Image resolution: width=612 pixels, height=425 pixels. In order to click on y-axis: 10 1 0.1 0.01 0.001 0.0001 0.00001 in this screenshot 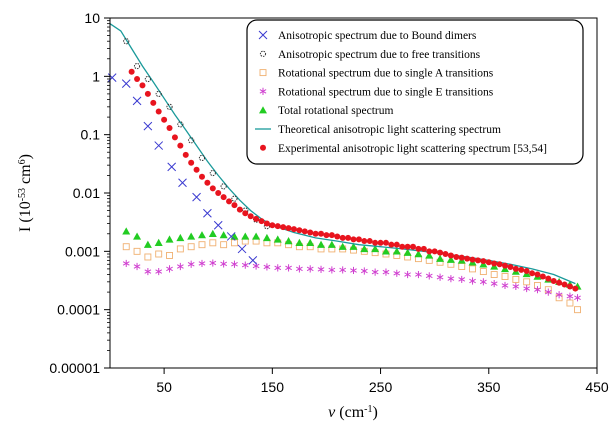, I will do `click(79, 193)`.